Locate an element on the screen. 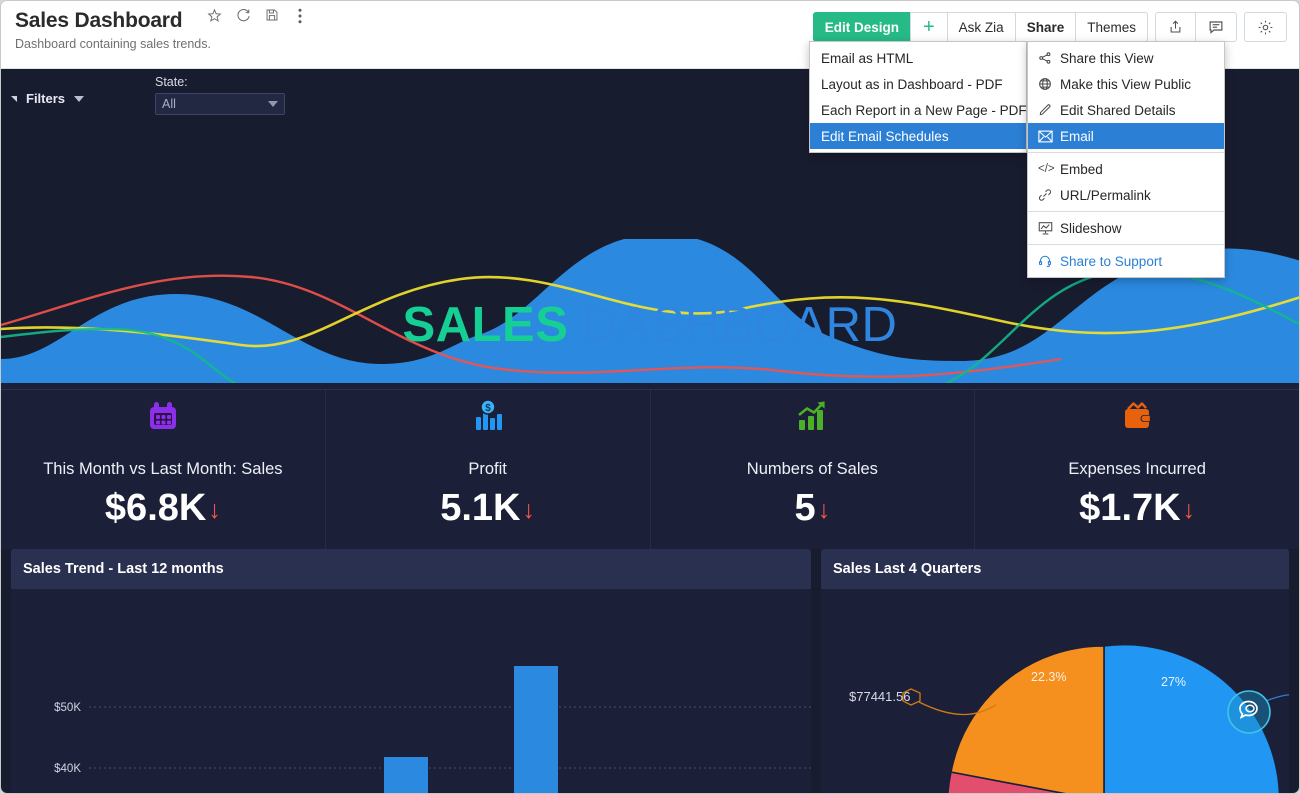 Image resolution: width=1300 pixels, height=794 pixels. svg-text: $50K is located at coordinates (67, 708).